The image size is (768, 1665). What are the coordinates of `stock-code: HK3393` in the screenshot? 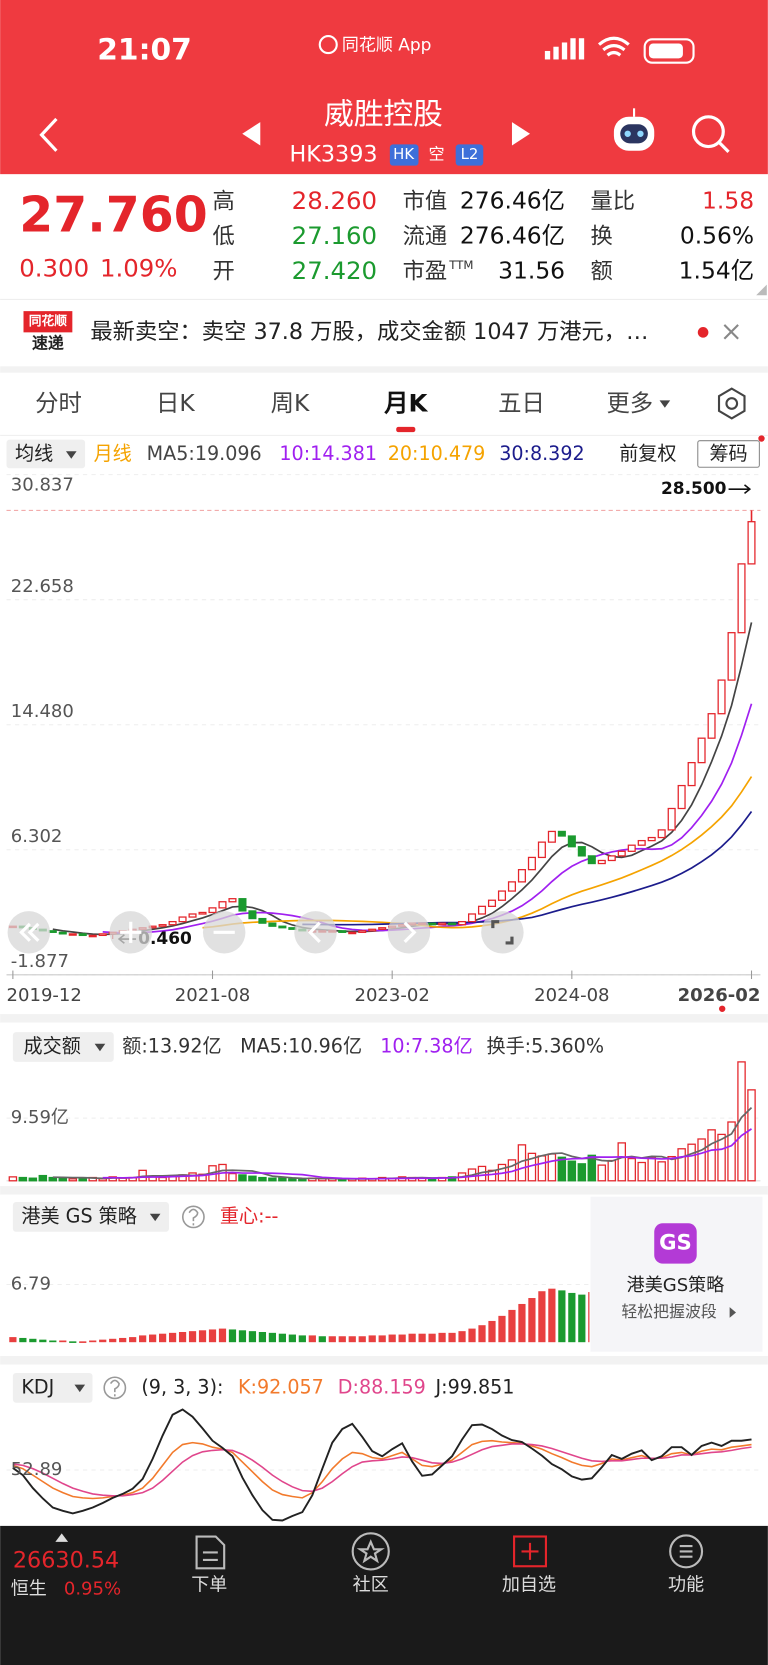 It's located at (334, 155).